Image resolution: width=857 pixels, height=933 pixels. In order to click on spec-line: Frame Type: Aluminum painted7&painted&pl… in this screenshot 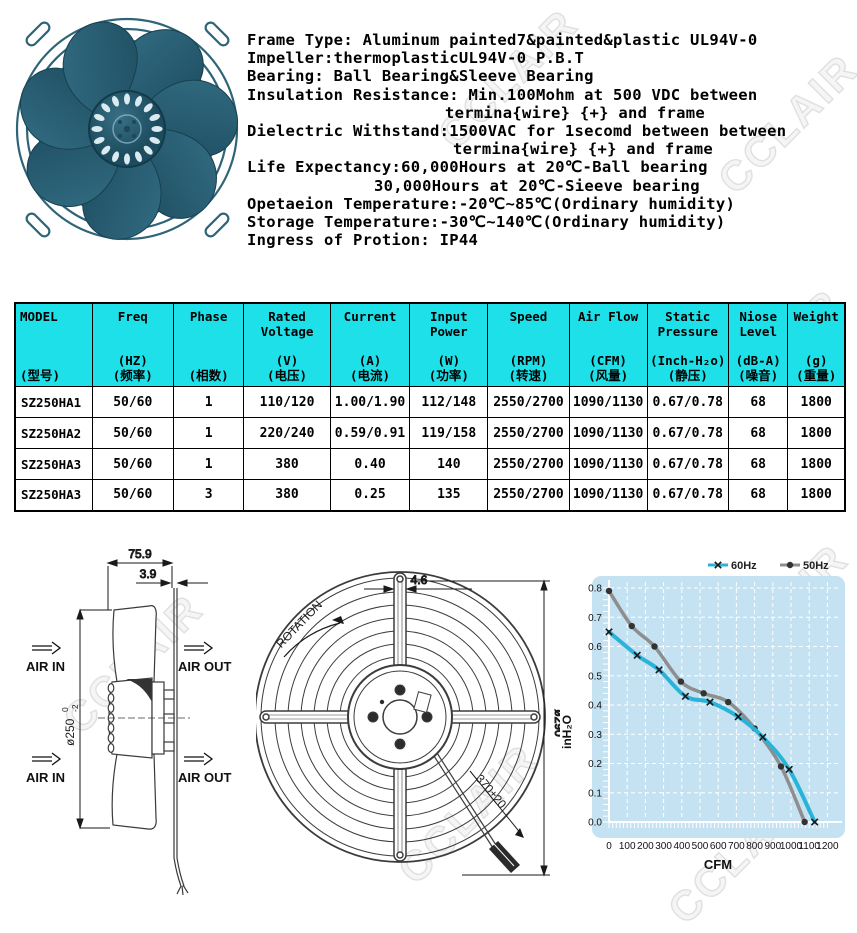, I will do `click(502, 40)`.